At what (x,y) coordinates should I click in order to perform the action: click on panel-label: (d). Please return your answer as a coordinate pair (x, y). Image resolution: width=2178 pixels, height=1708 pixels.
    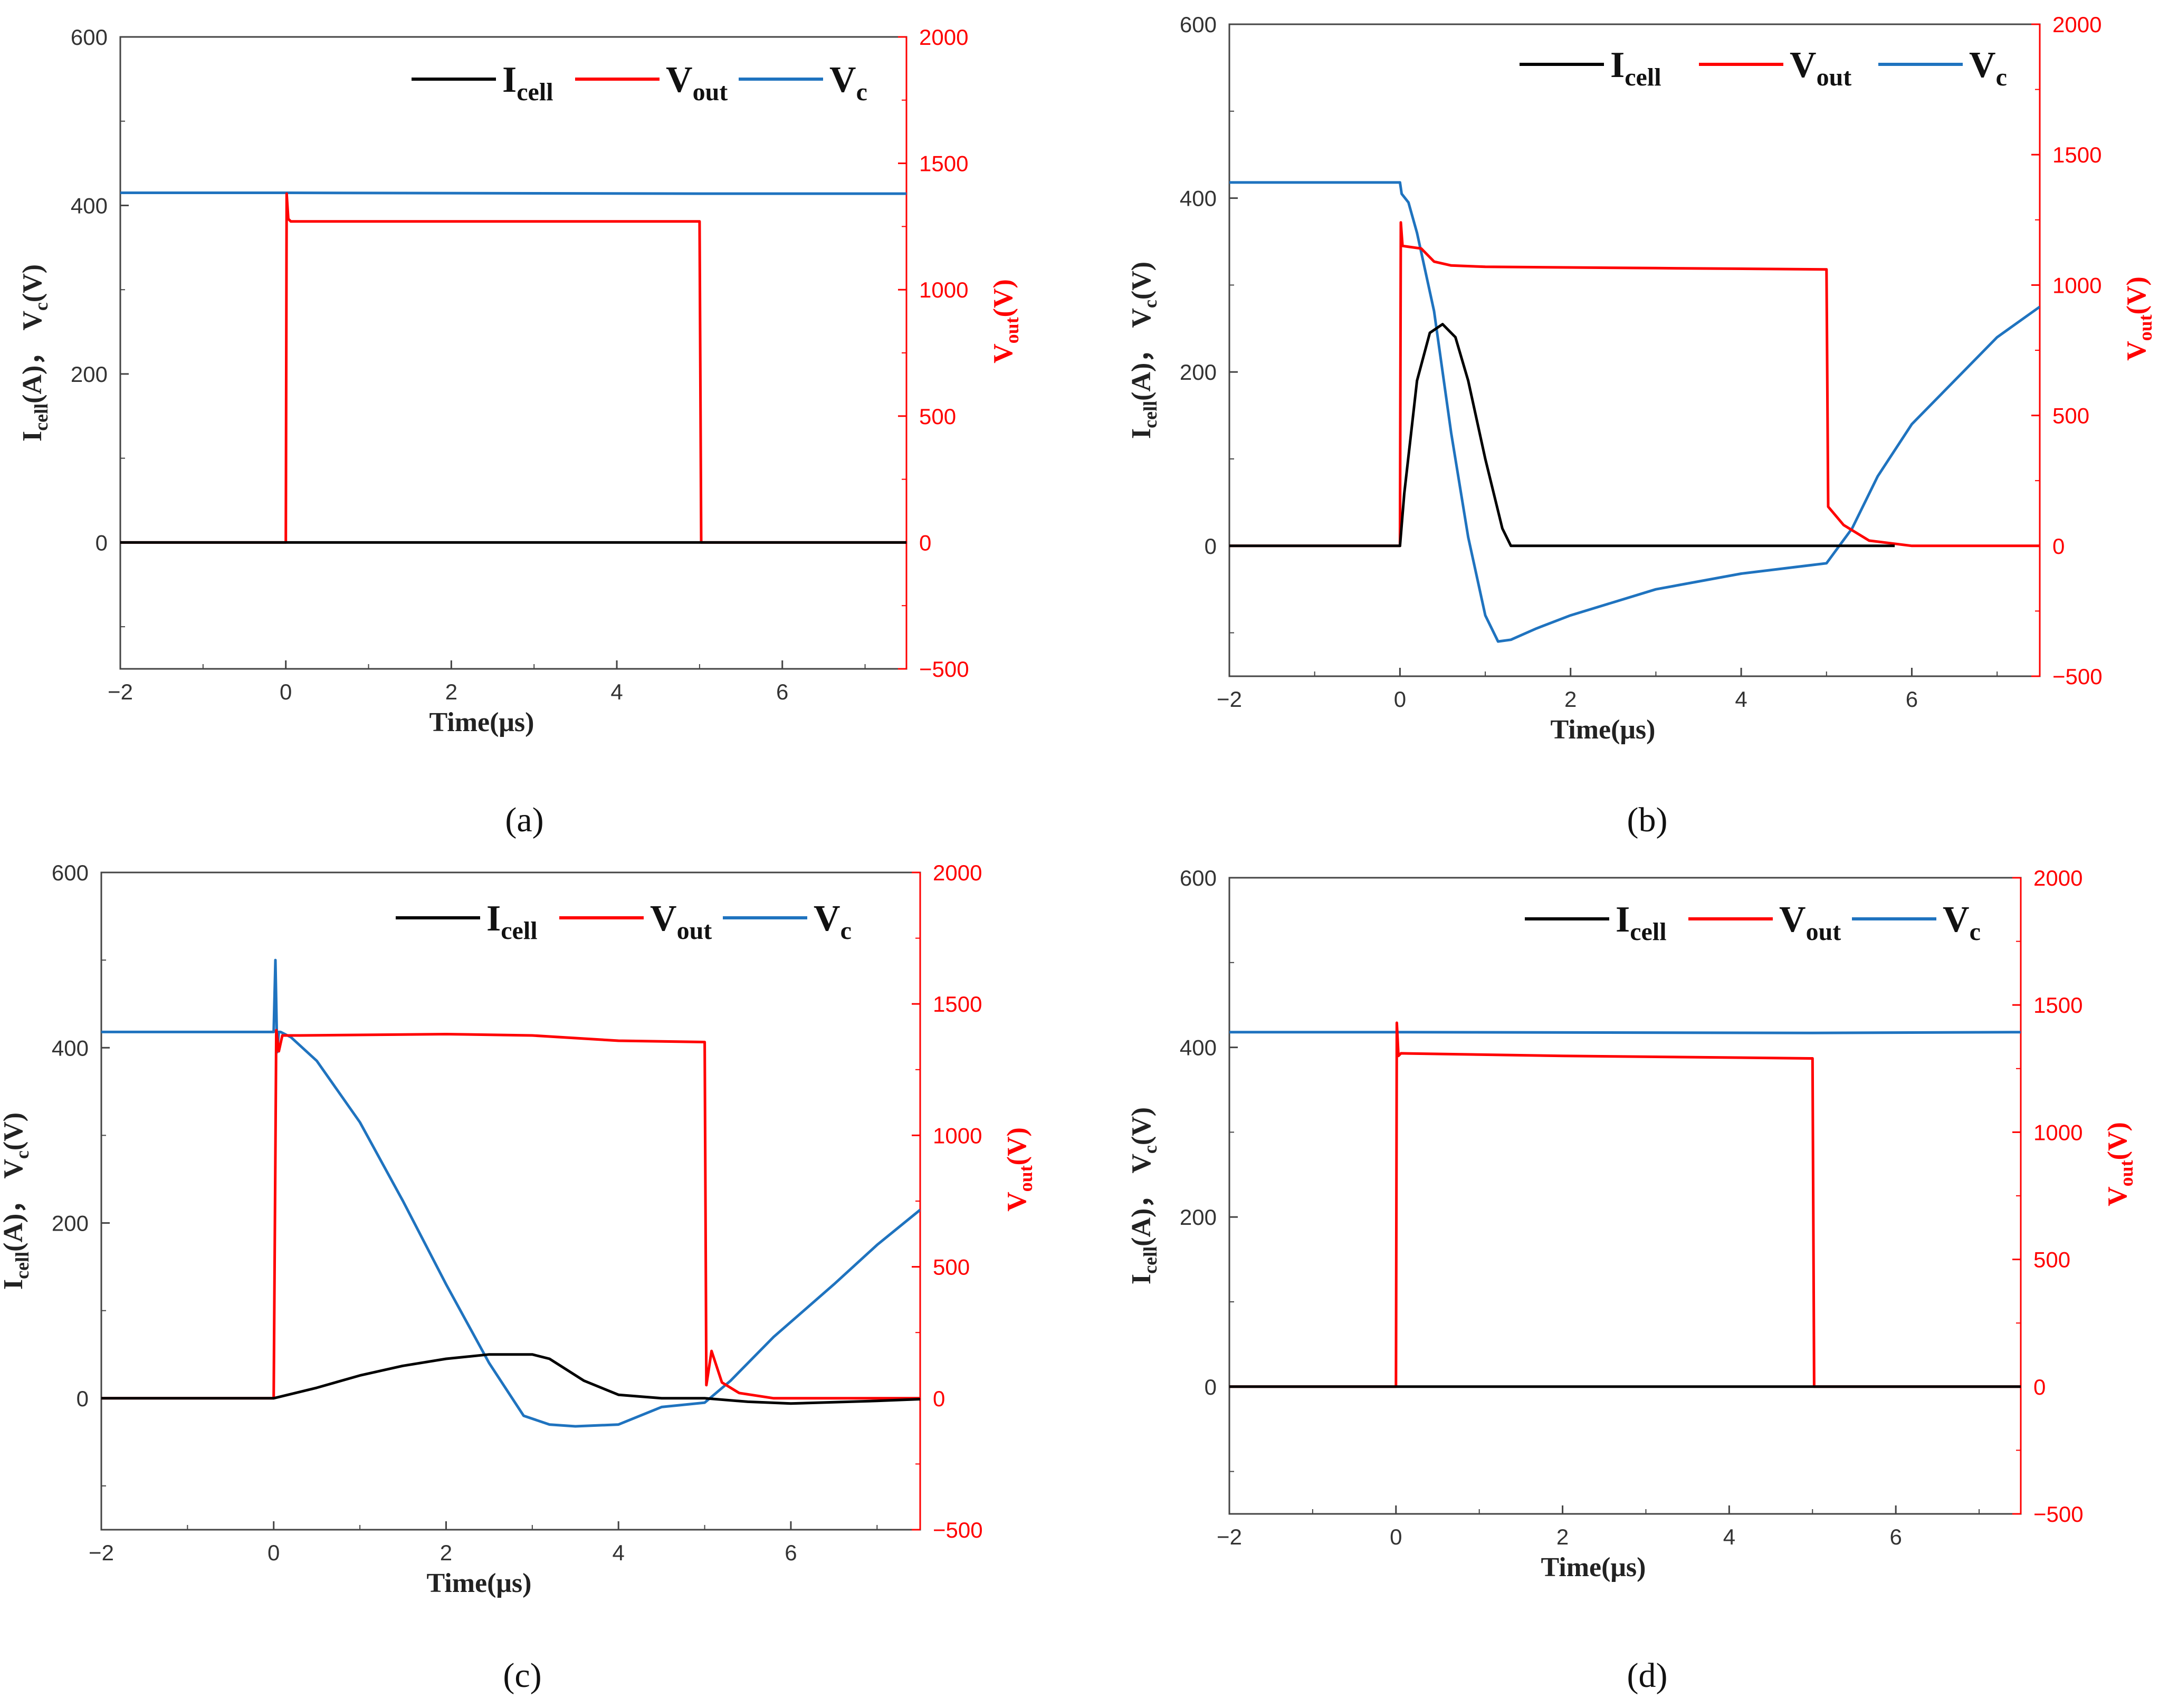
    Looking at the image, I should click on (1648, 1675).